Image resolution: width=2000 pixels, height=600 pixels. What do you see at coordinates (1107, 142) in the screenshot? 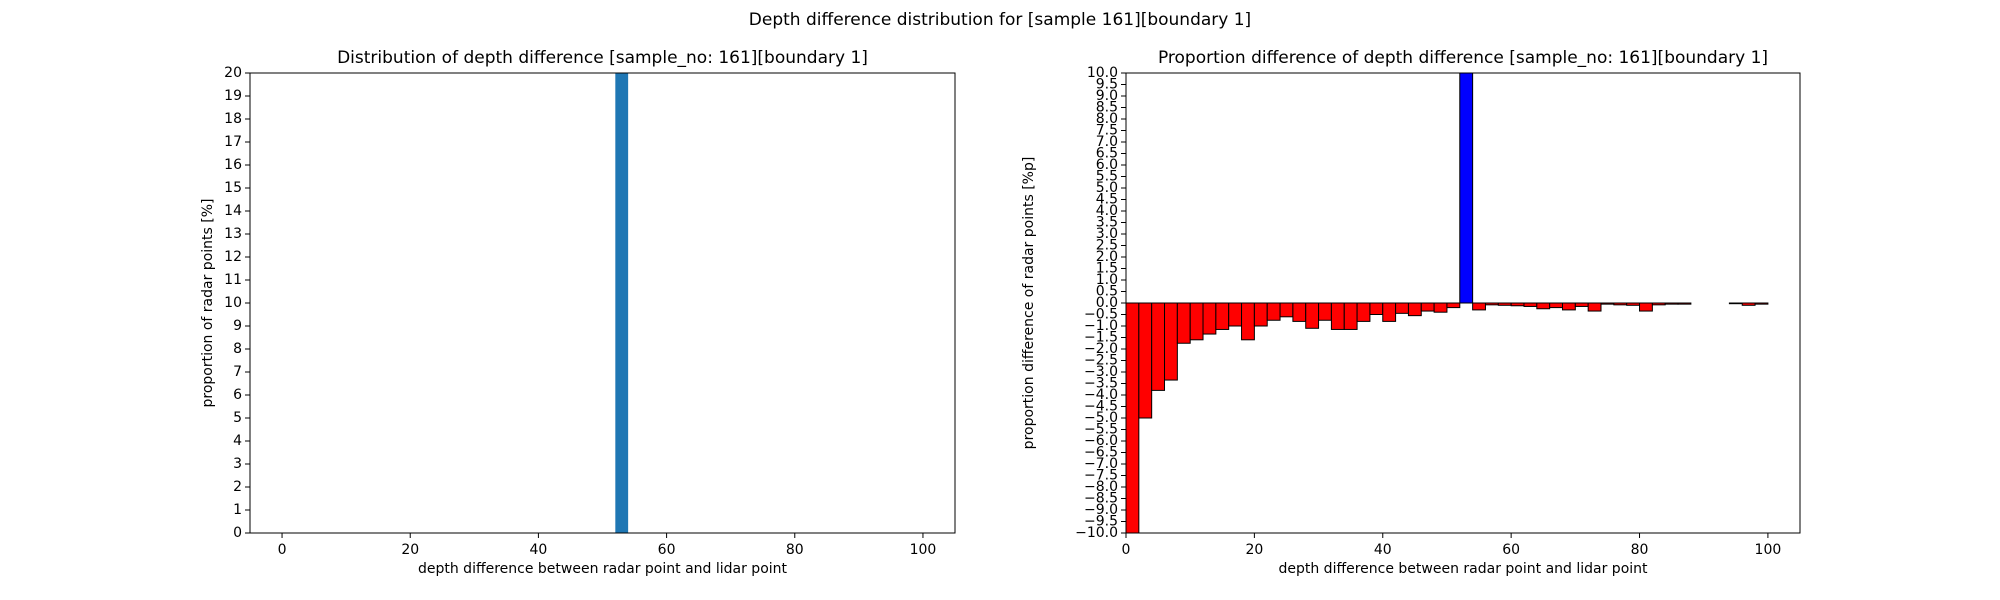
I see `y-tick-label: 7.0` at bounding box center [1107, 142].